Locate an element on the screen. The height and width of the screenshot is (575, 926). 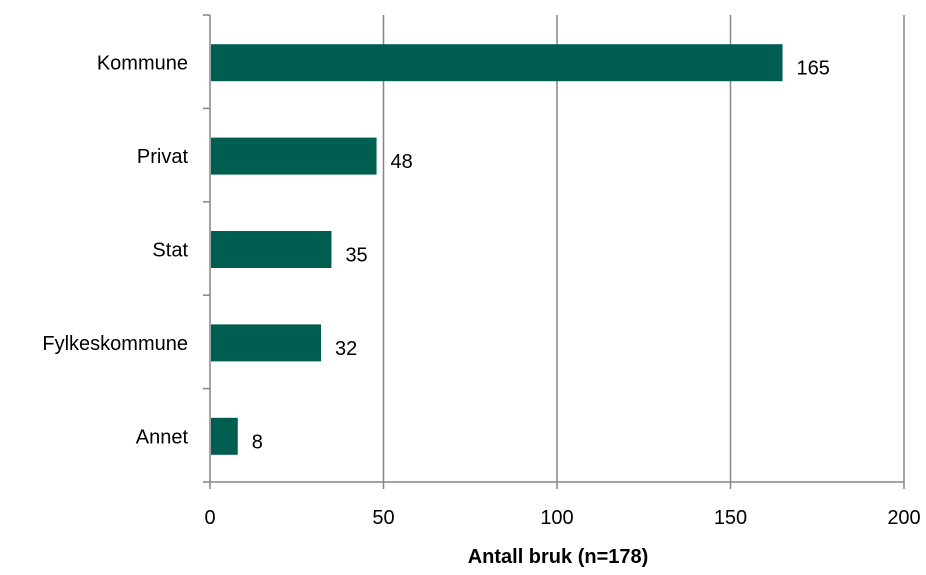
bar-annet is located at coordinates (224, 436).